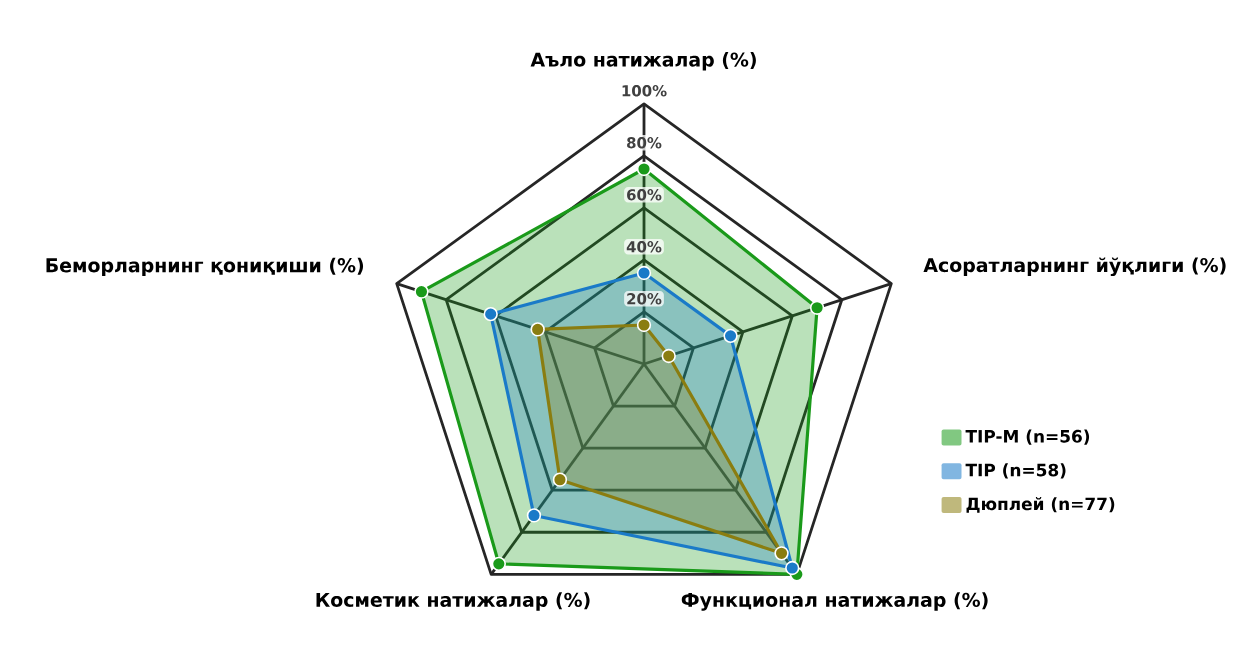 The width and height of the screenshot is (1251, 648). I want to click on y-tick-label: 100%, so click(644, 91).